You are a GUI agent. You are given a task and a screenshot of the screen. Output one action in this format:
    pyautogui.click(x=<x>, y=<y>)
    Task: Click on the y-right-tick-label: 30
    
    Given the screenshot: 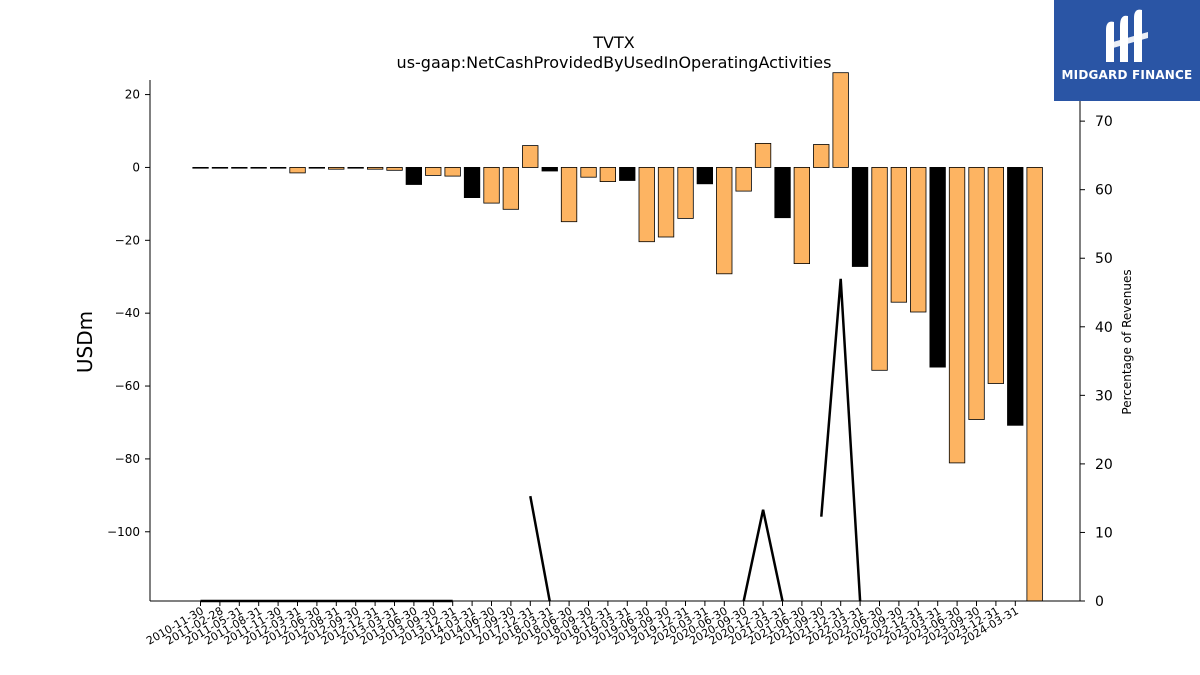 What is the action you would take?
    pyautogui.click(x=1104, y=396)
    